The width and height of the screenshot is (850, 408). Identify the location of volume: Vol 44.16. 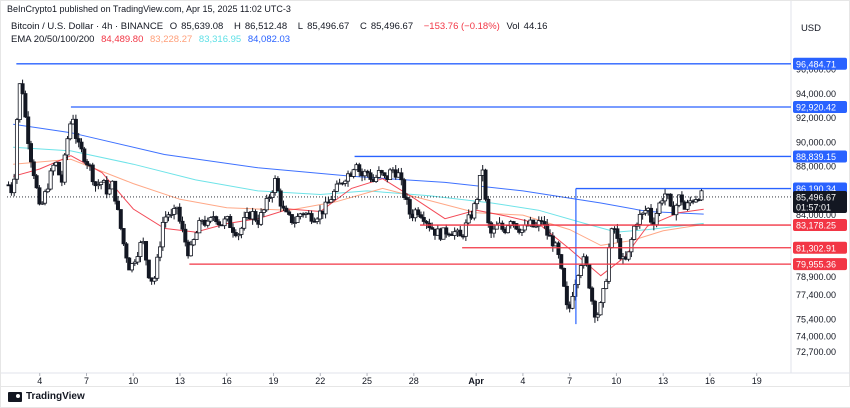
(527, 26).